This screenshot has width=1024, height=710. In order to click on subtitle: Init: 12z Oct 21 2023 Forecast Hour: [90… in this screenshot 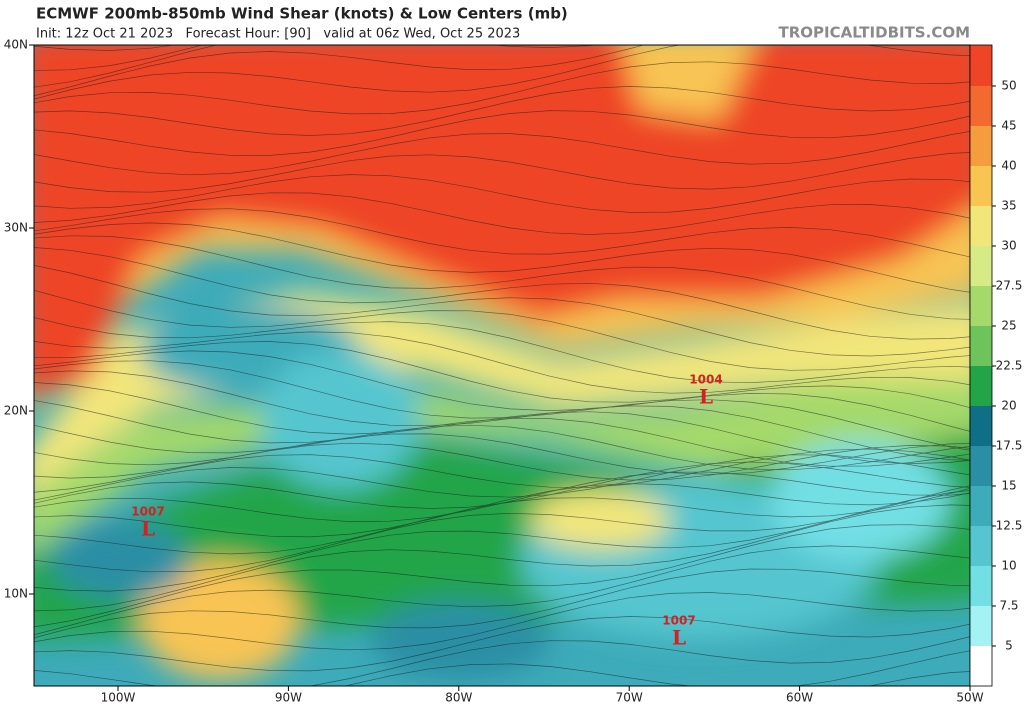, I will do `click(278, 34)`.